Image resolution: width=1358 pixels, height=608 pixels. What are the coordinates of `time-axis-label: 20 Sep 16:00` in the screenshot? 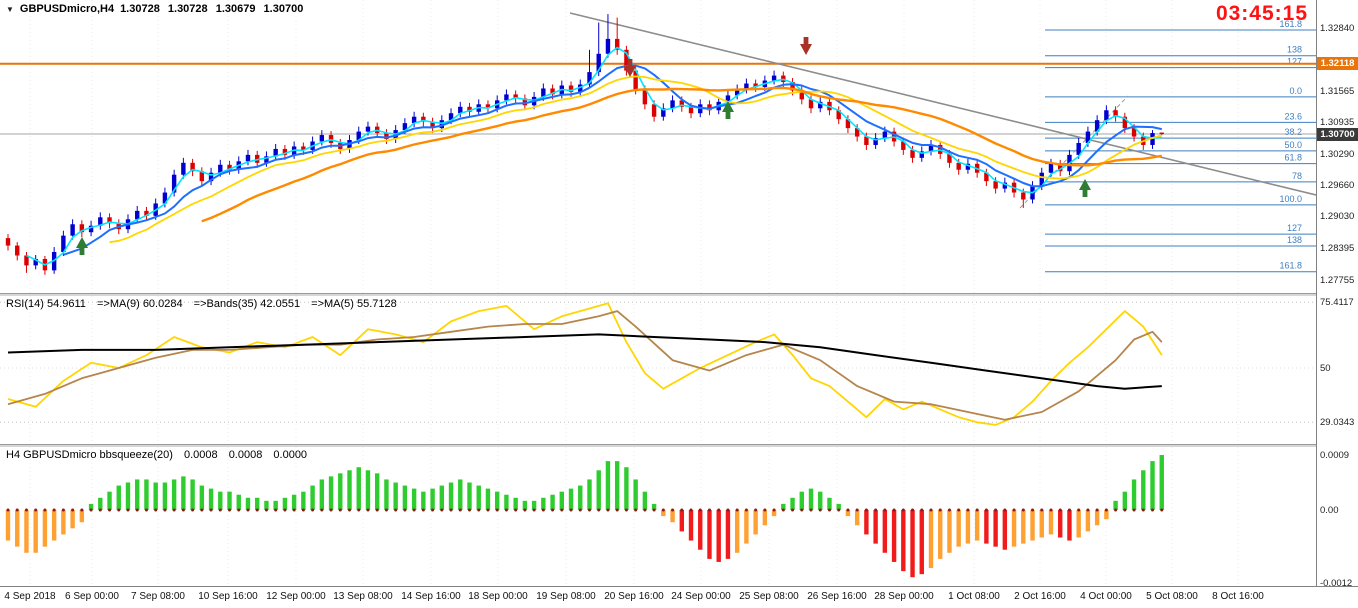 It's located at (634, 596).